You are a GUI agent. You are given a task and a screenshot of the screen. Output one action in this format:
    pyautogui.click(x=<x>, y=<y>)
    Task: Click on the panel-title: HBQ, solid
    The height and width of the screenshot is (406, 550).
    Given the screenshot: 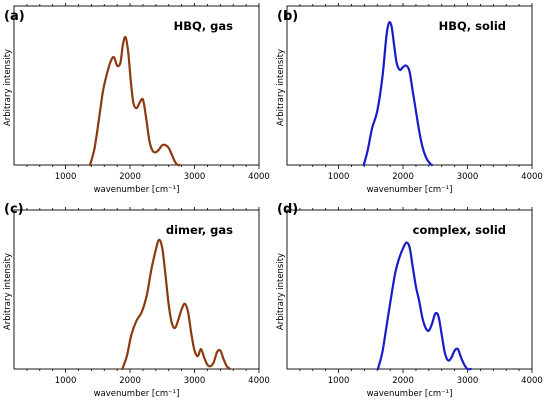 What is the action you would take?
    pyautogui.click(x=472, y=26)
    